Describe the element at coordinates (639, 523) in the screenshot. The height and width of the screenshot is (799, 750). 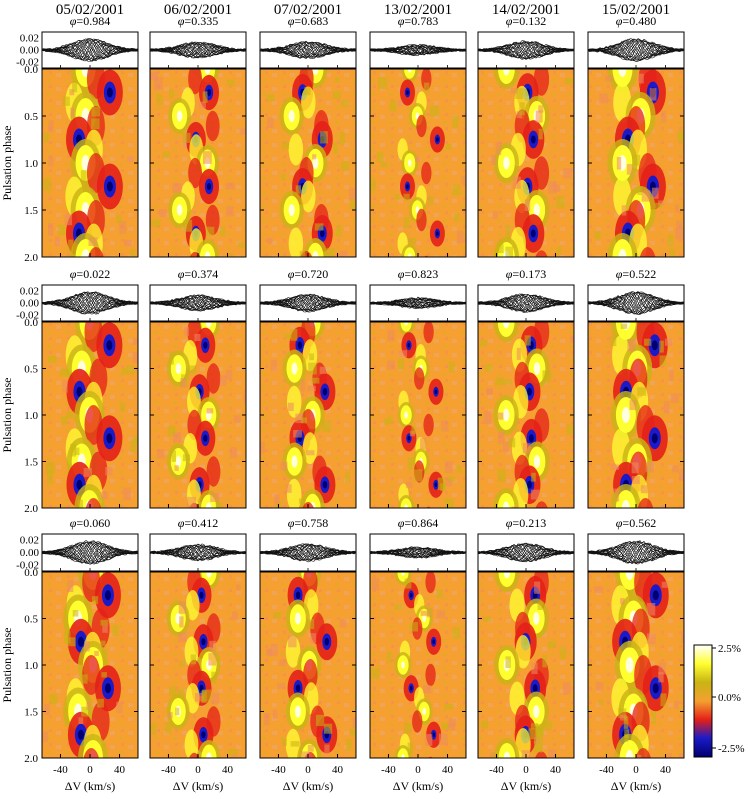
I see `phi-value: =0.562` at that location.